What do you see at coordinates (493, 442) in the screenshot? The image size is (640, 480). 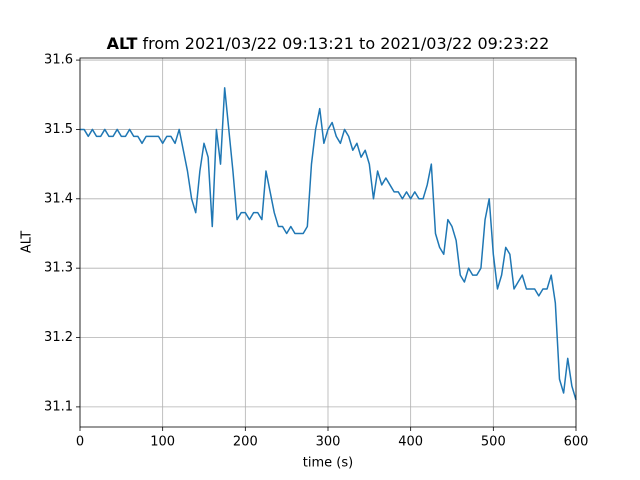 I see `x-tick-label: 500` at bounding box center [493, 442].